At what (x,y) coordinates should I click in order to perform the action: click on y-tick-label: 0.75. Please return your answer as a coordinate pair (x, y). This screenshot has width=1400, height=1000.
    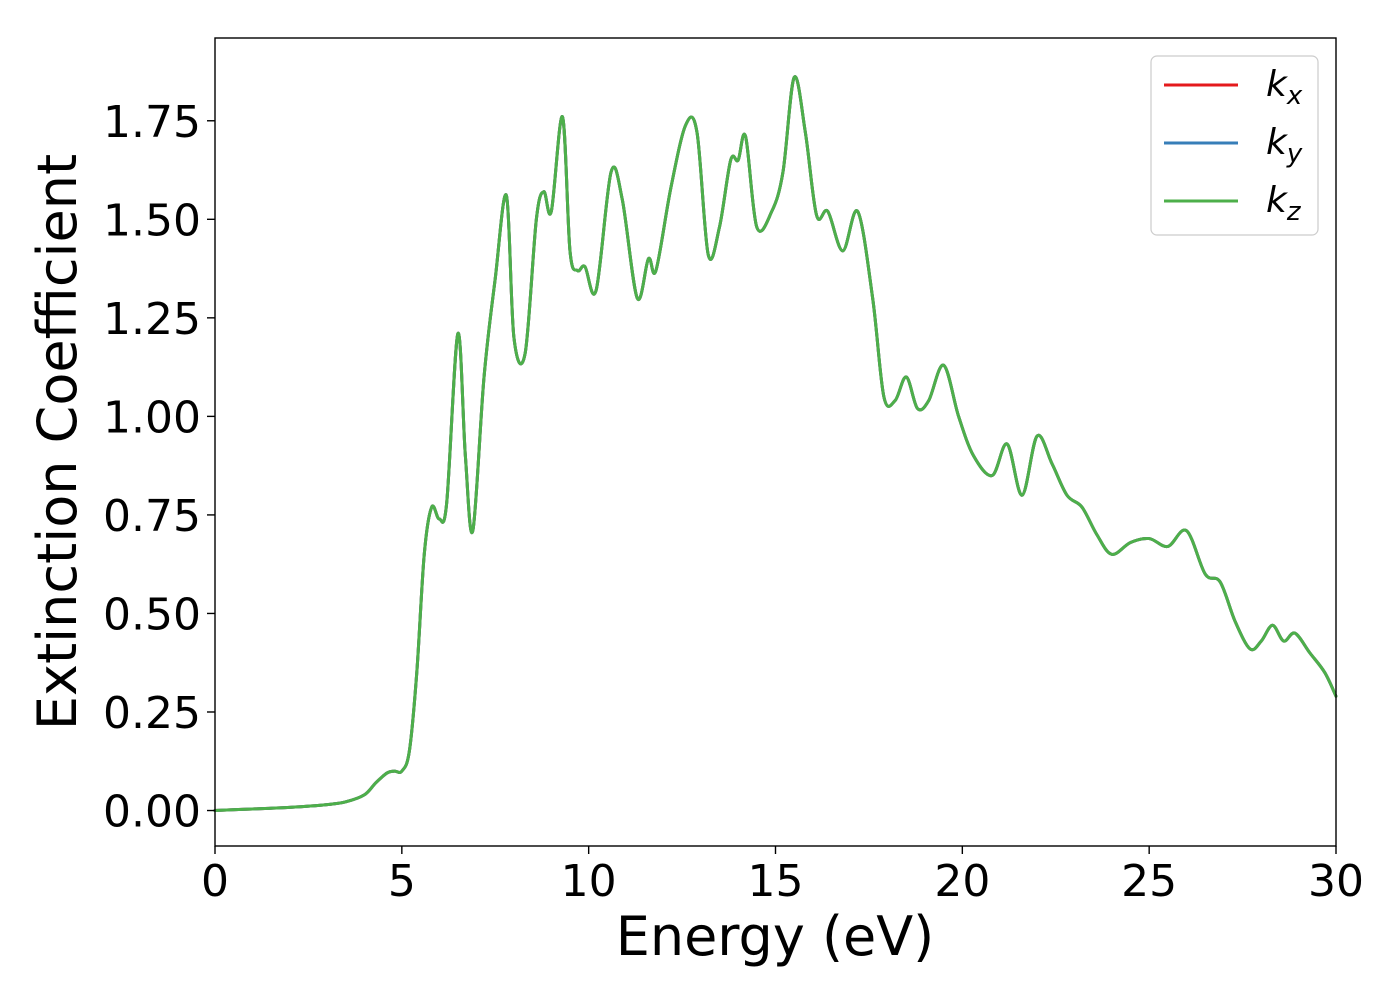
    Looking at the image, I should click on (152, 516).